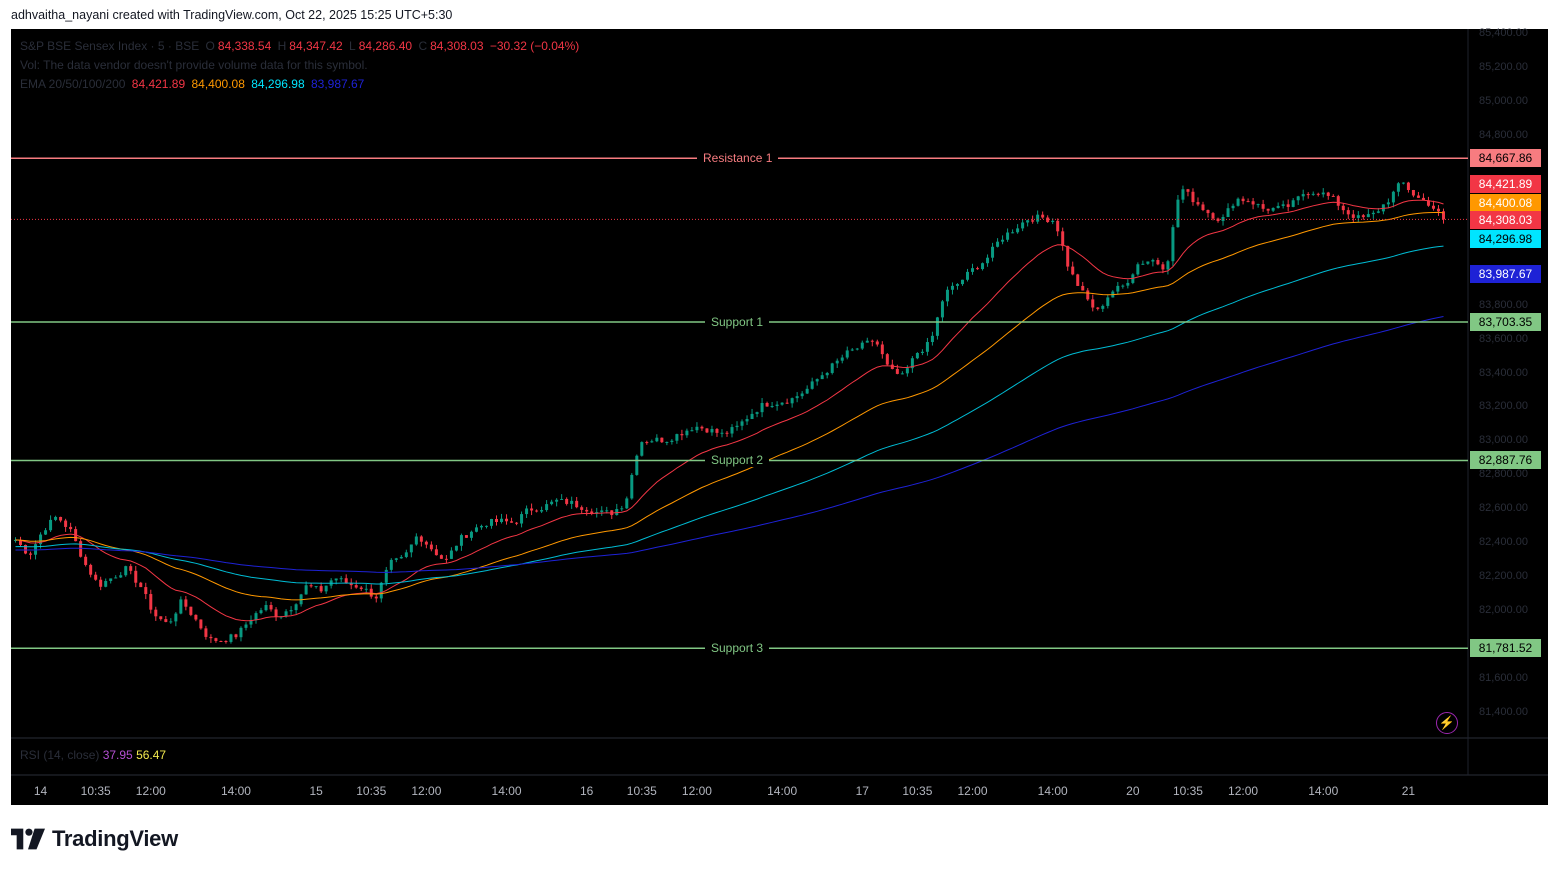 The width and height of the screenshot is (1559, 872). I want to click on y-tick-label: 85,000.00, so click(1503, 100).